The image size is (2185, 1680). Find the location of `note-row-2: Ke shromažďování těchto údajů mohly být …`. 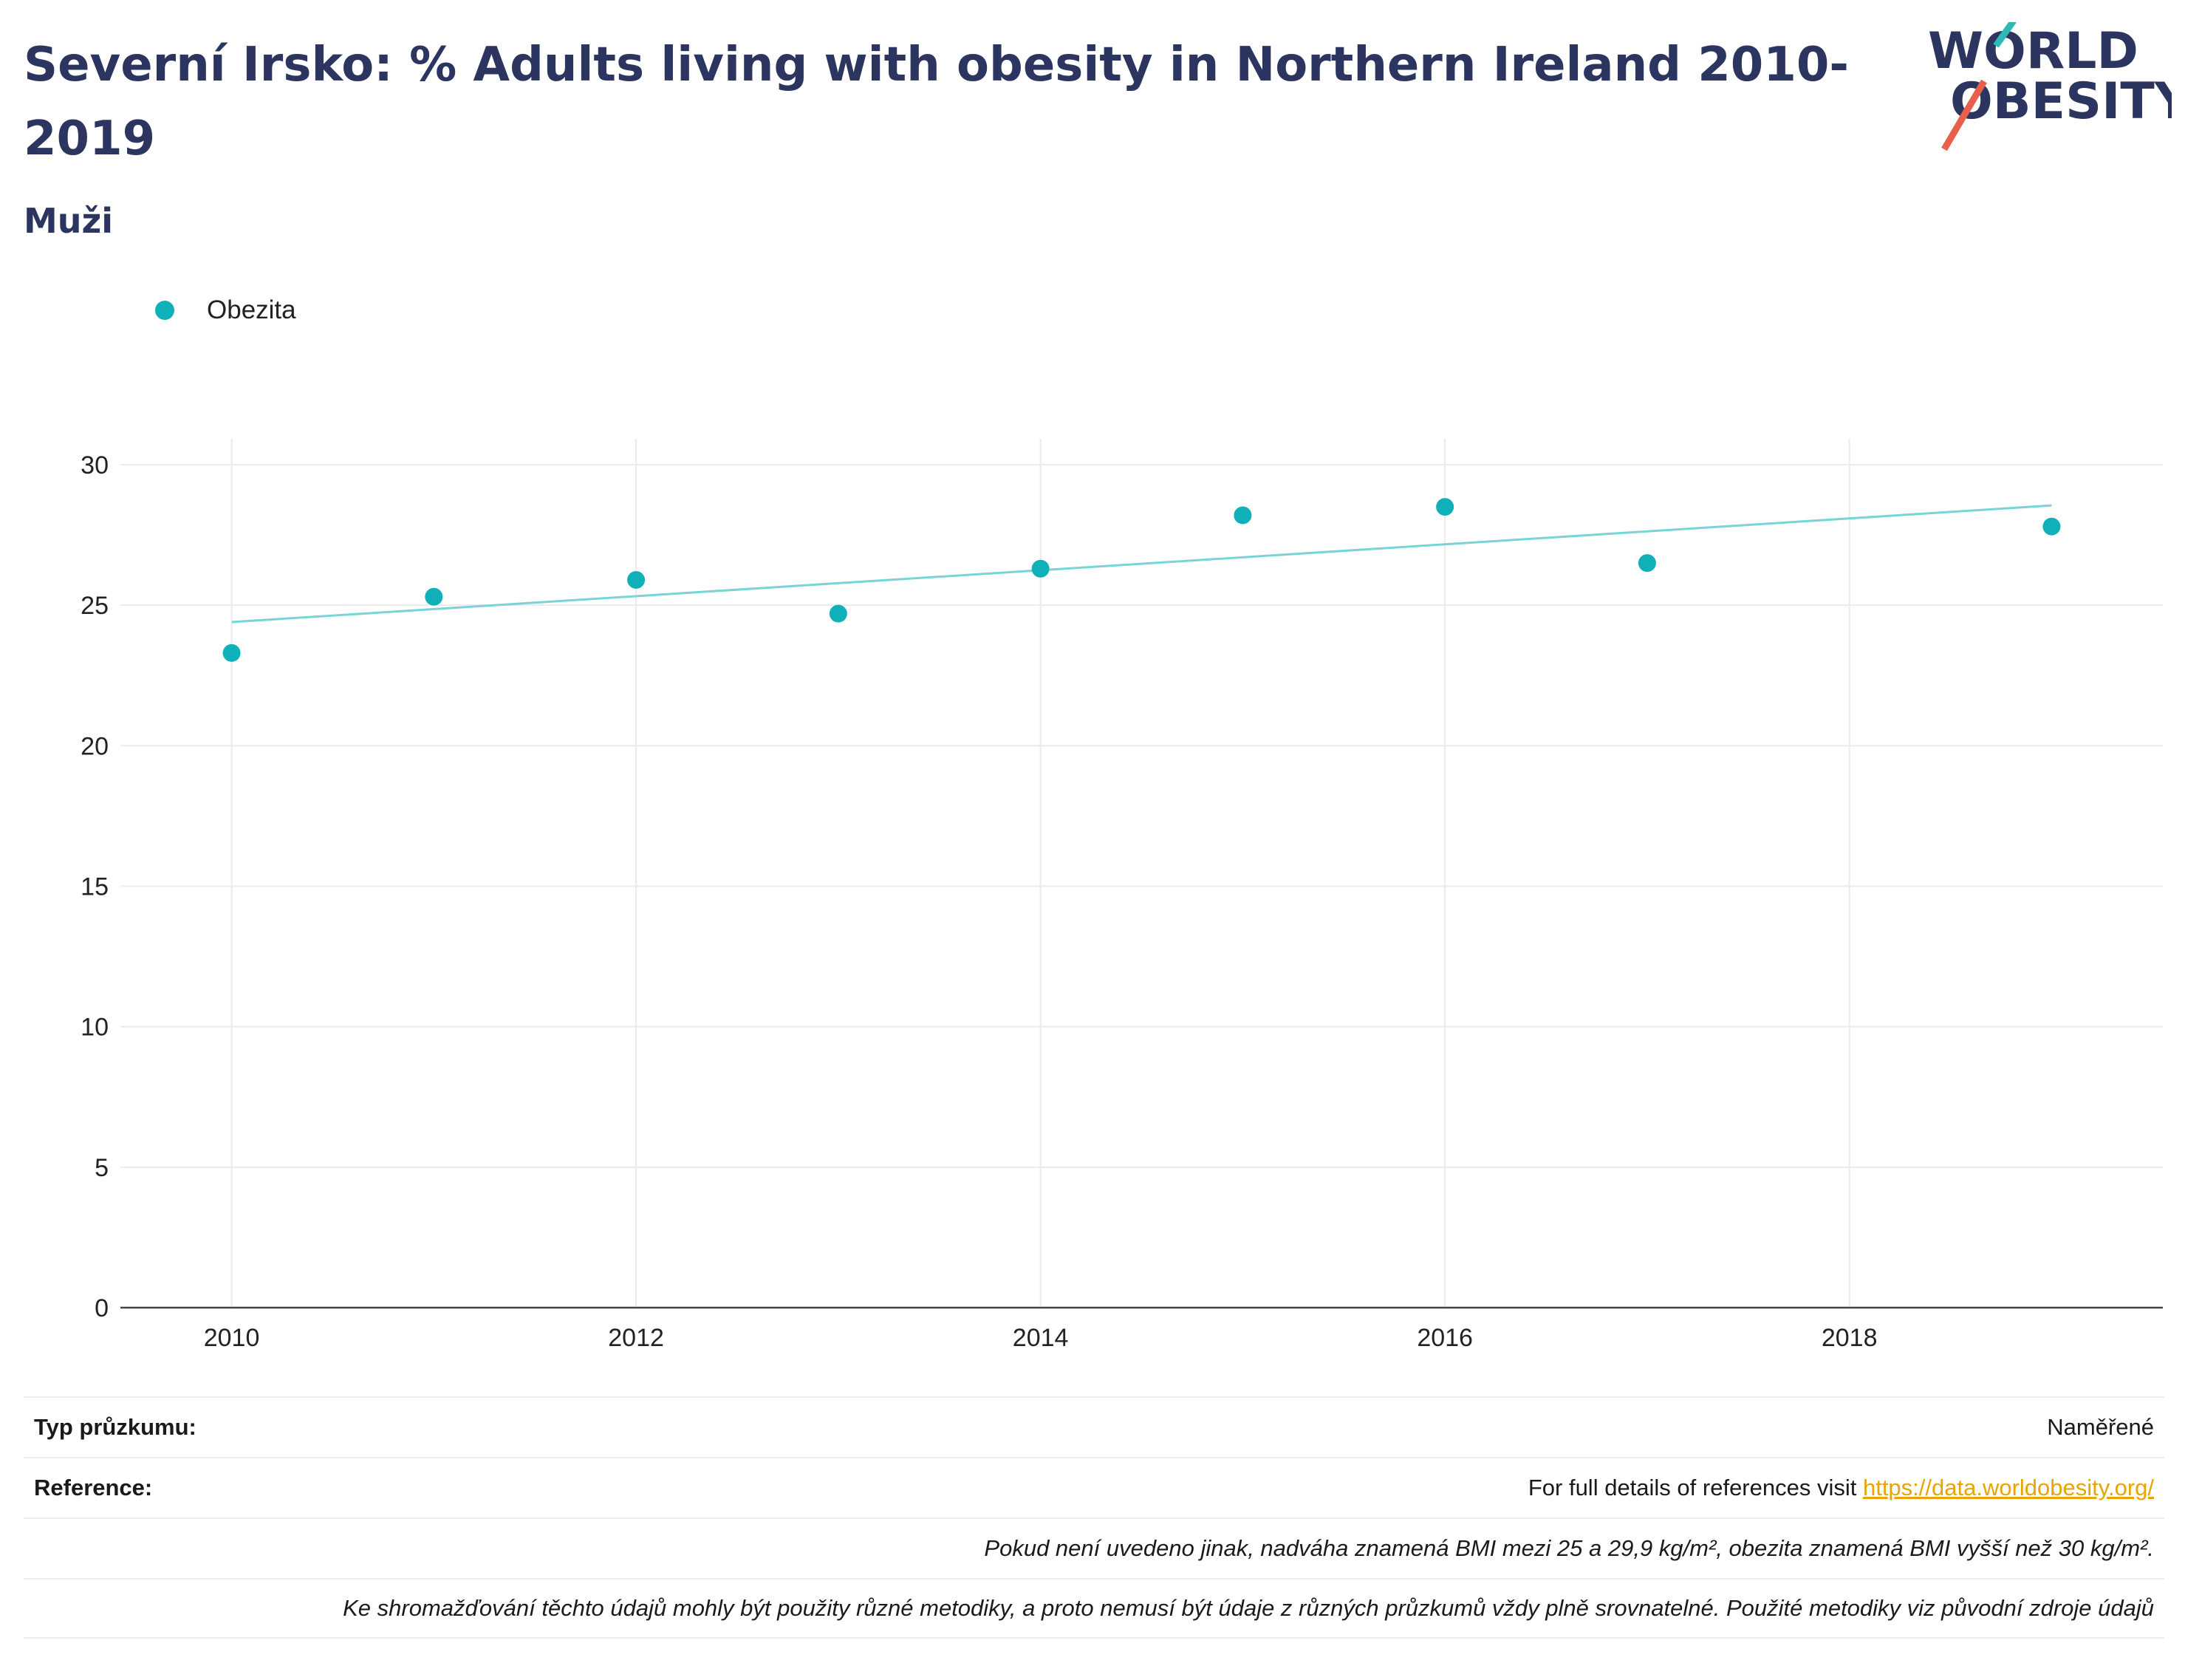

note-row-2: Ke shromažďování těchto údajů mohly být … is located at coordinates (1094, 1608).